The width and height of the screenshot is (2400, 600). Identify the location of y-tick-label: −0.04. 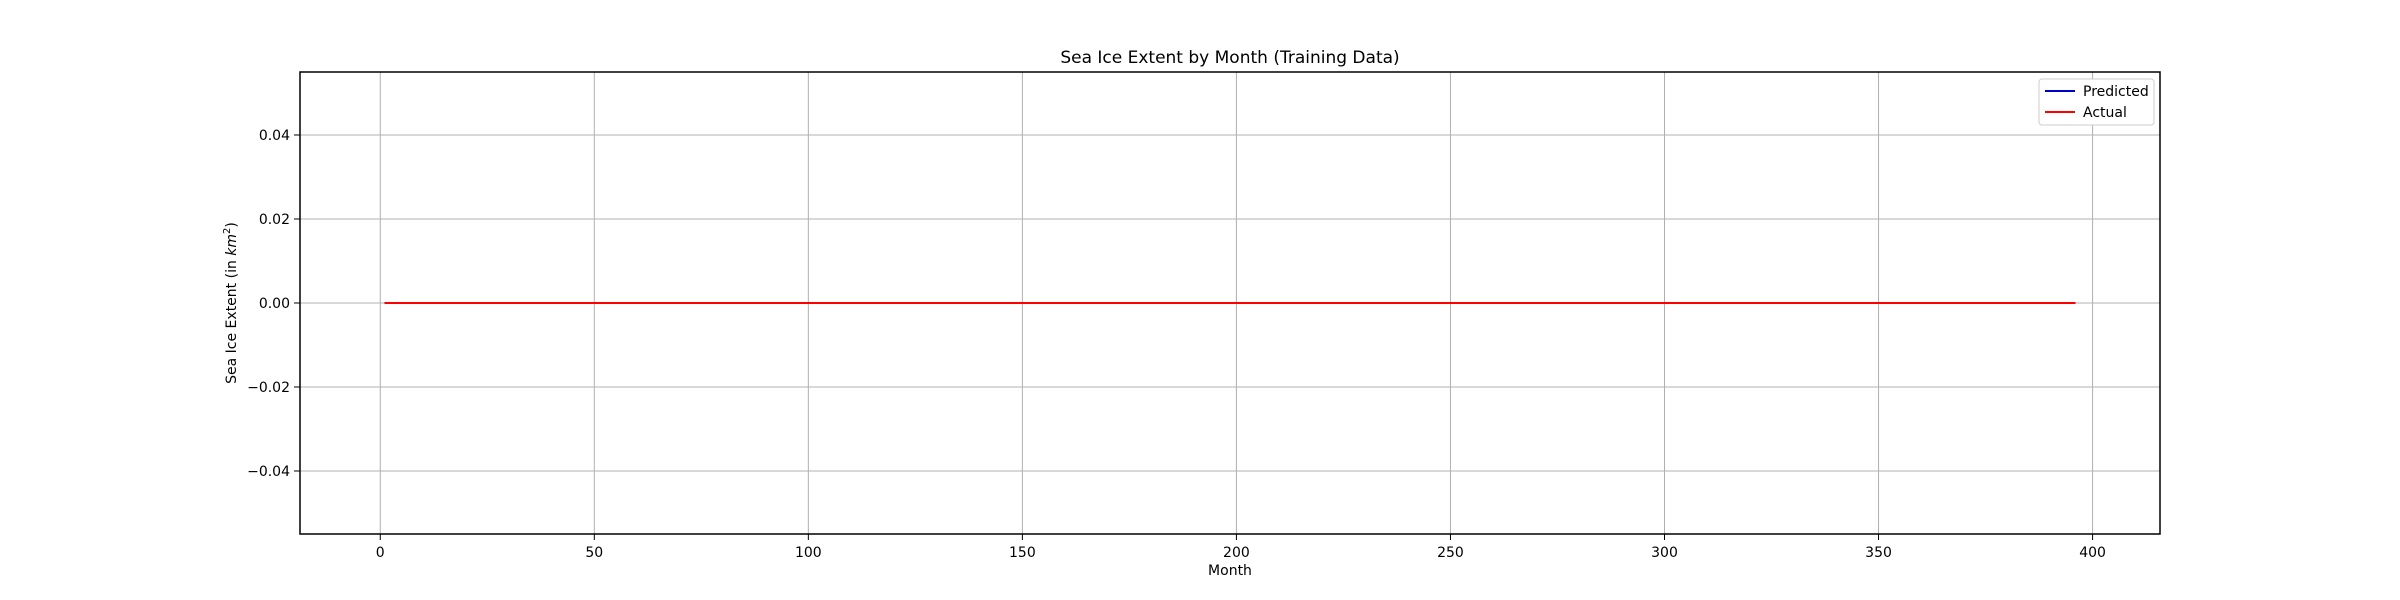
(268, 472).